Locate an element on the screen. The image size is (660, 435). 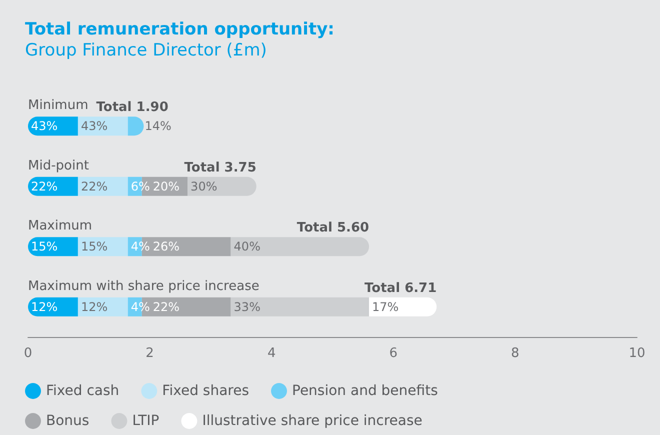
x-tick-label: 0 is located at coordinates (28, 353).